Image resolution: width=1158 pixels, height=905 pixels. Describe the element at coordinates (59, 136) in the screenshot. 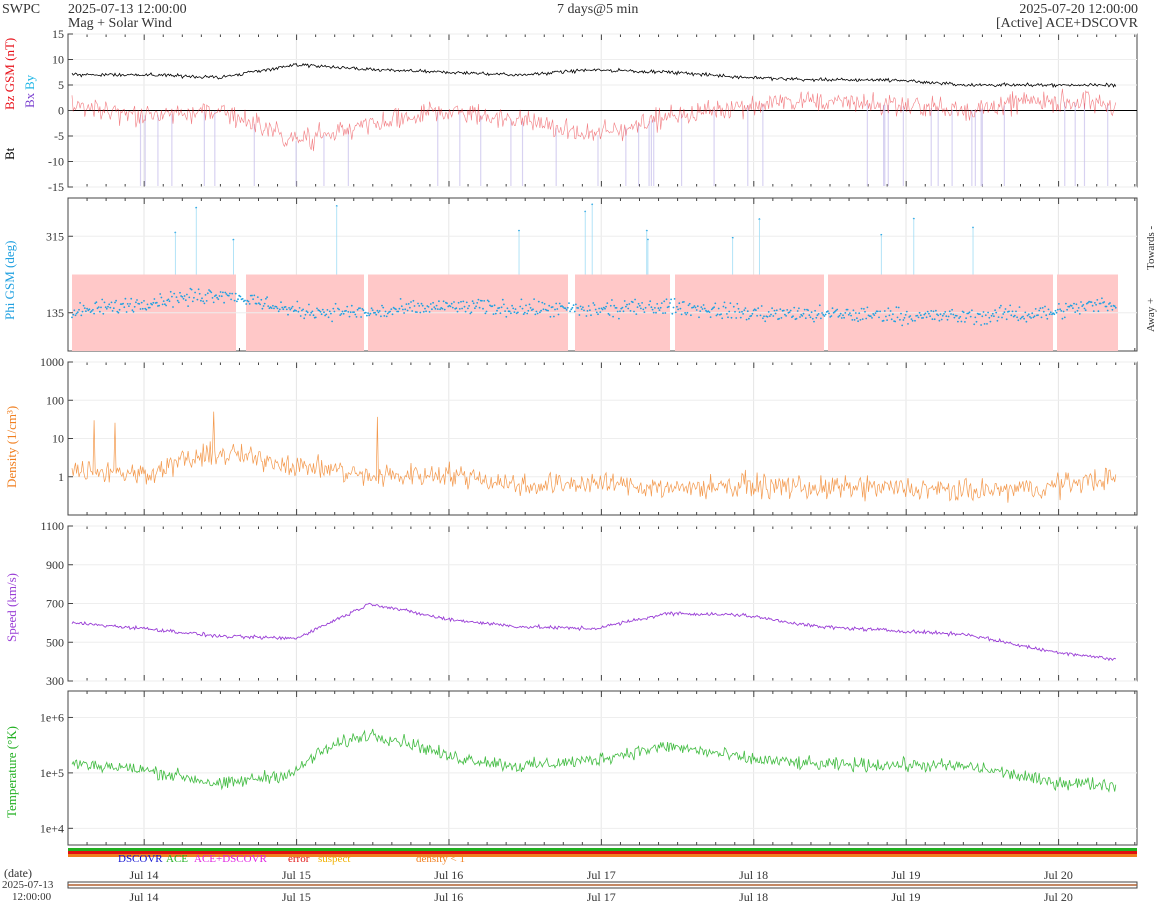

I see `mag-tick-label: -5` at that location.